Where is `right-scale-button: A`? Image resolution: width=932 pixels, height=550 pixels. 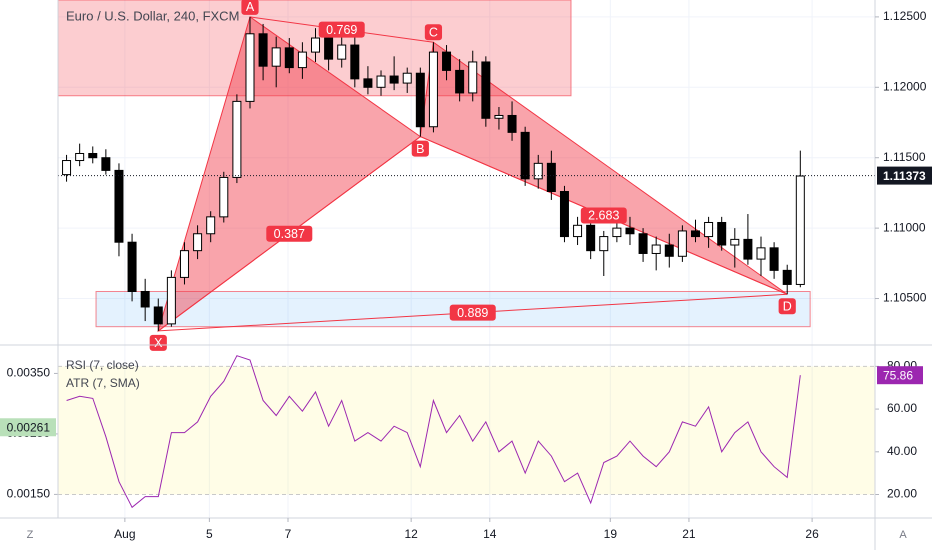 right-scale-button: A is located at coordinates (903, 535).